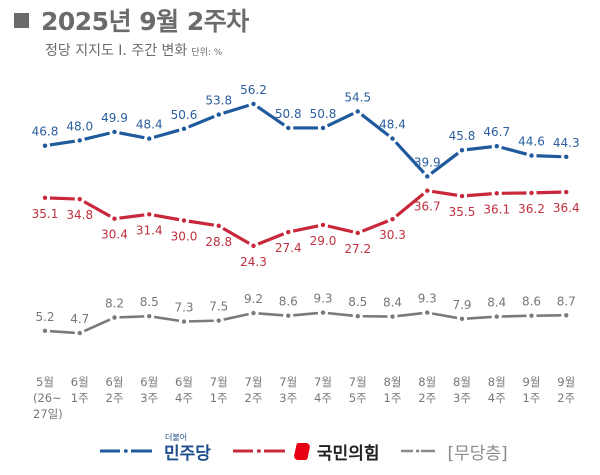 The width and height of the screenshot is (600, 475). What do you see at coordinates (357, 249) in the screenshot?
I see `data-label-ppp: 27.2` at bounding box center [357, 249].